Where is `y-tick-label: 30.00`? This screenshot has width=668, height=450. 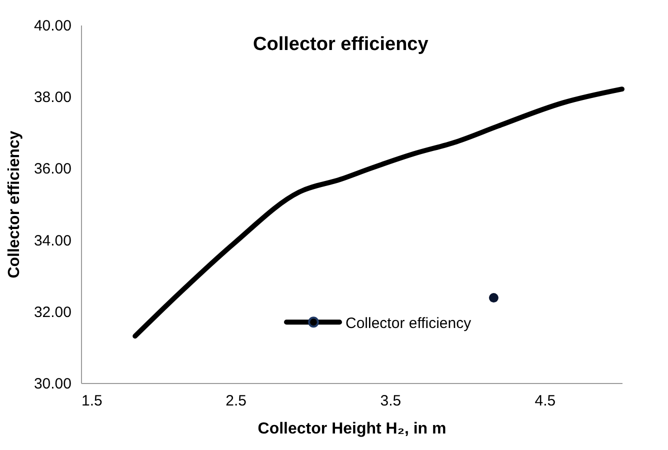
y-tick-label: 30.00 is located at coordinates (53, 384).